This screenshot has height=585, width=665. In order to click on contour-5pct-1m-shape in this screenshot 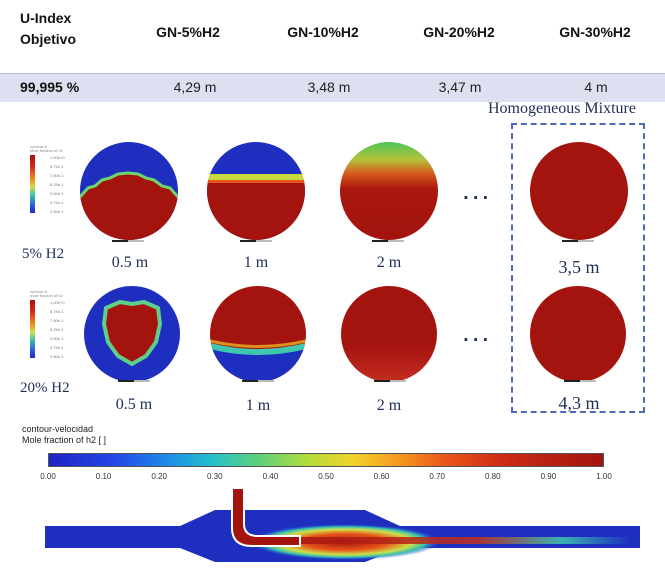, I will do `click(256, 207)`.